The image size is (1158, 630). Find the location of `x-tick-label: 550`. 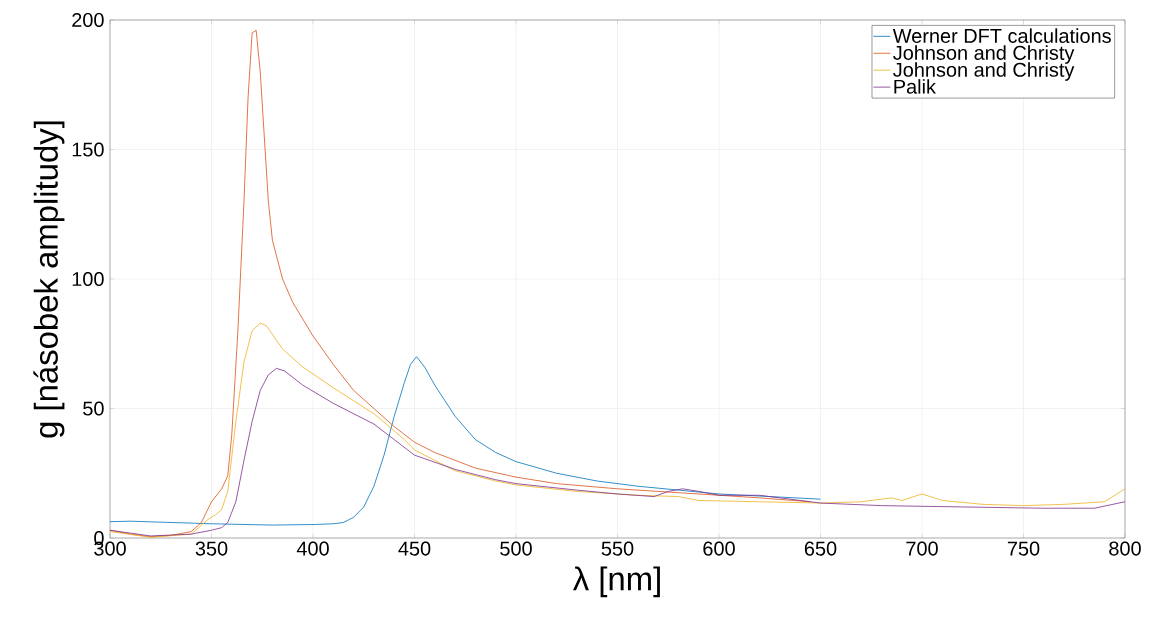

x-tick-label: 550 is located at coordinates (617, 548).